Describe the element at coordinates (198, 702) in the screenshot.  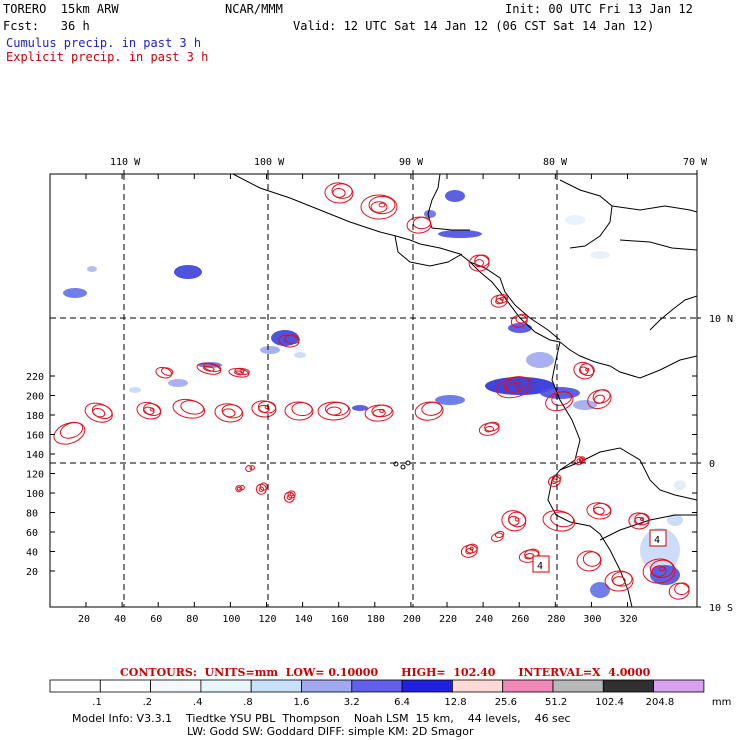
I see `colorbar-label: .4` at that location.